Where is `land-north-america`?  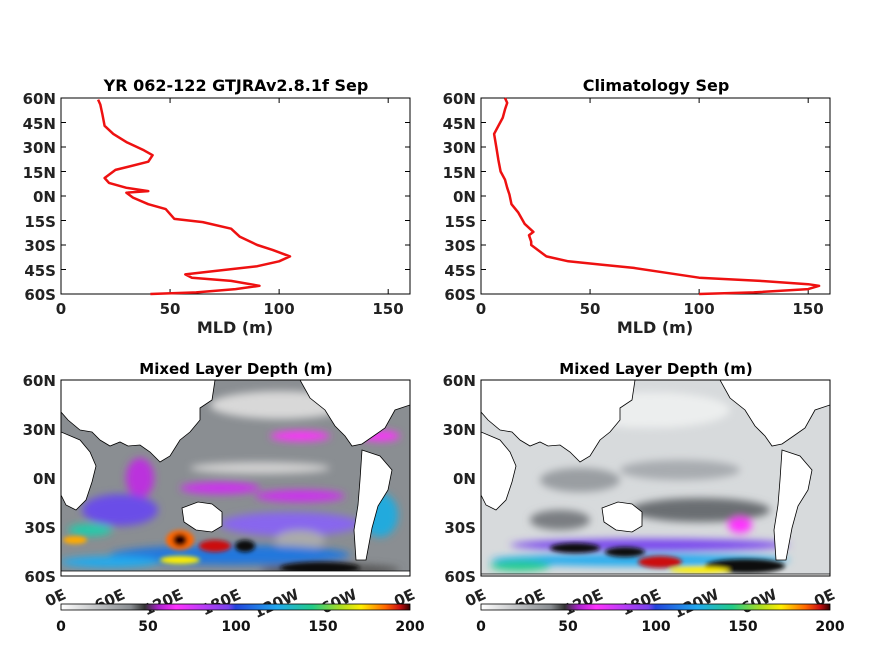 land-north-america is located at coordinates (774, 413).